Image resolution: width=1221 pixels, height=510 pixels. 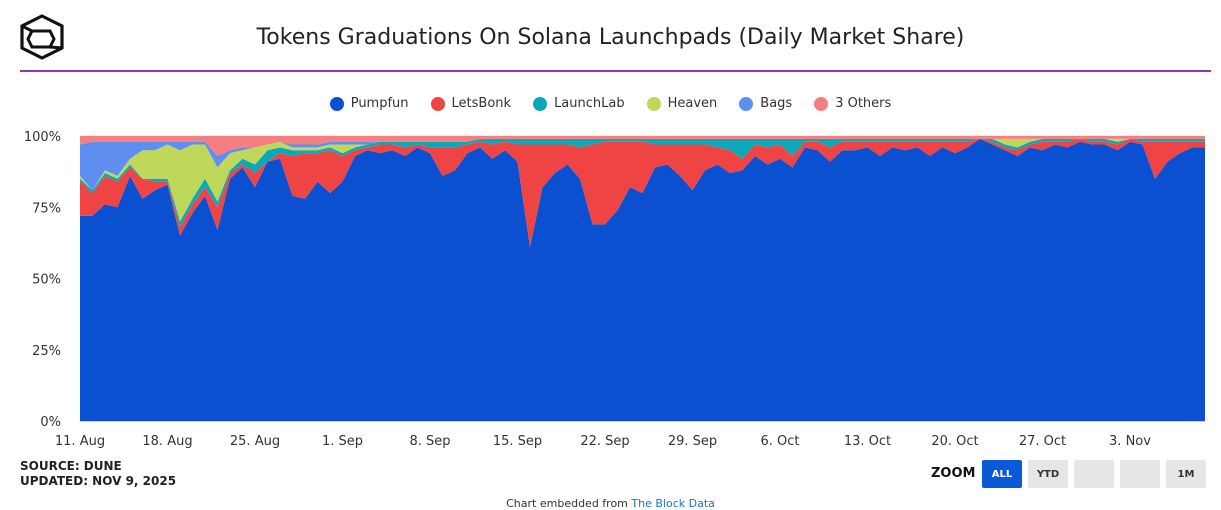 I want to click on legend-label: Bags, so click(x=776, y=103).